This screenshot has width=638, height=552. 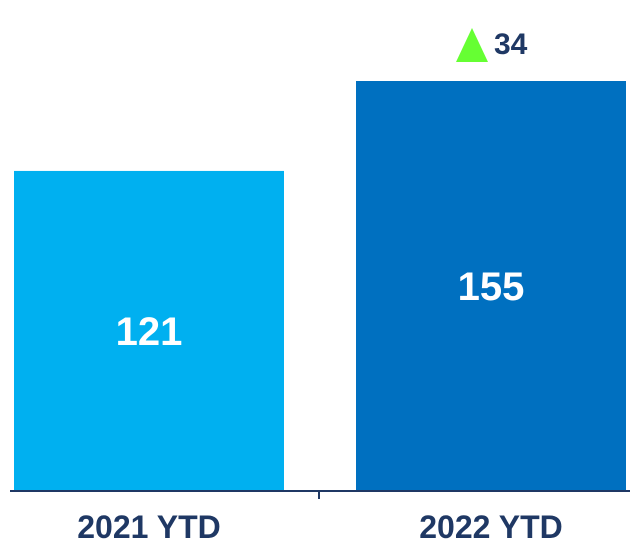 What do you see at coordinates (511, 44) in the screenshot?
I see `change-value-label: 34` at bounding box center [511, 44].